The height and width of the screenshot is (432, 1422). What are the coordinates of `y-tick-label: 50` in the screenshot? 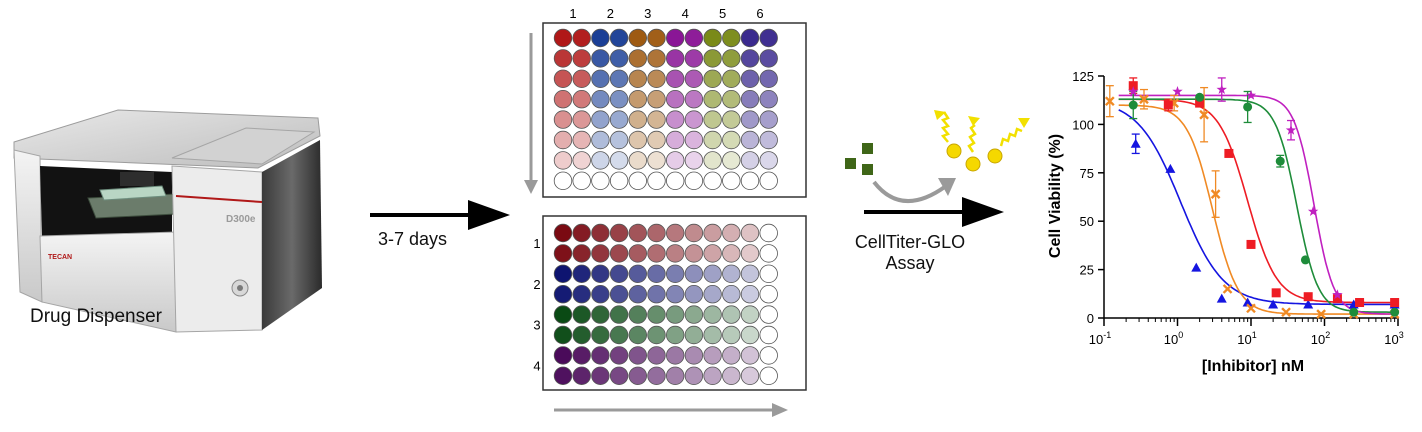 It's located at (1087, 221).